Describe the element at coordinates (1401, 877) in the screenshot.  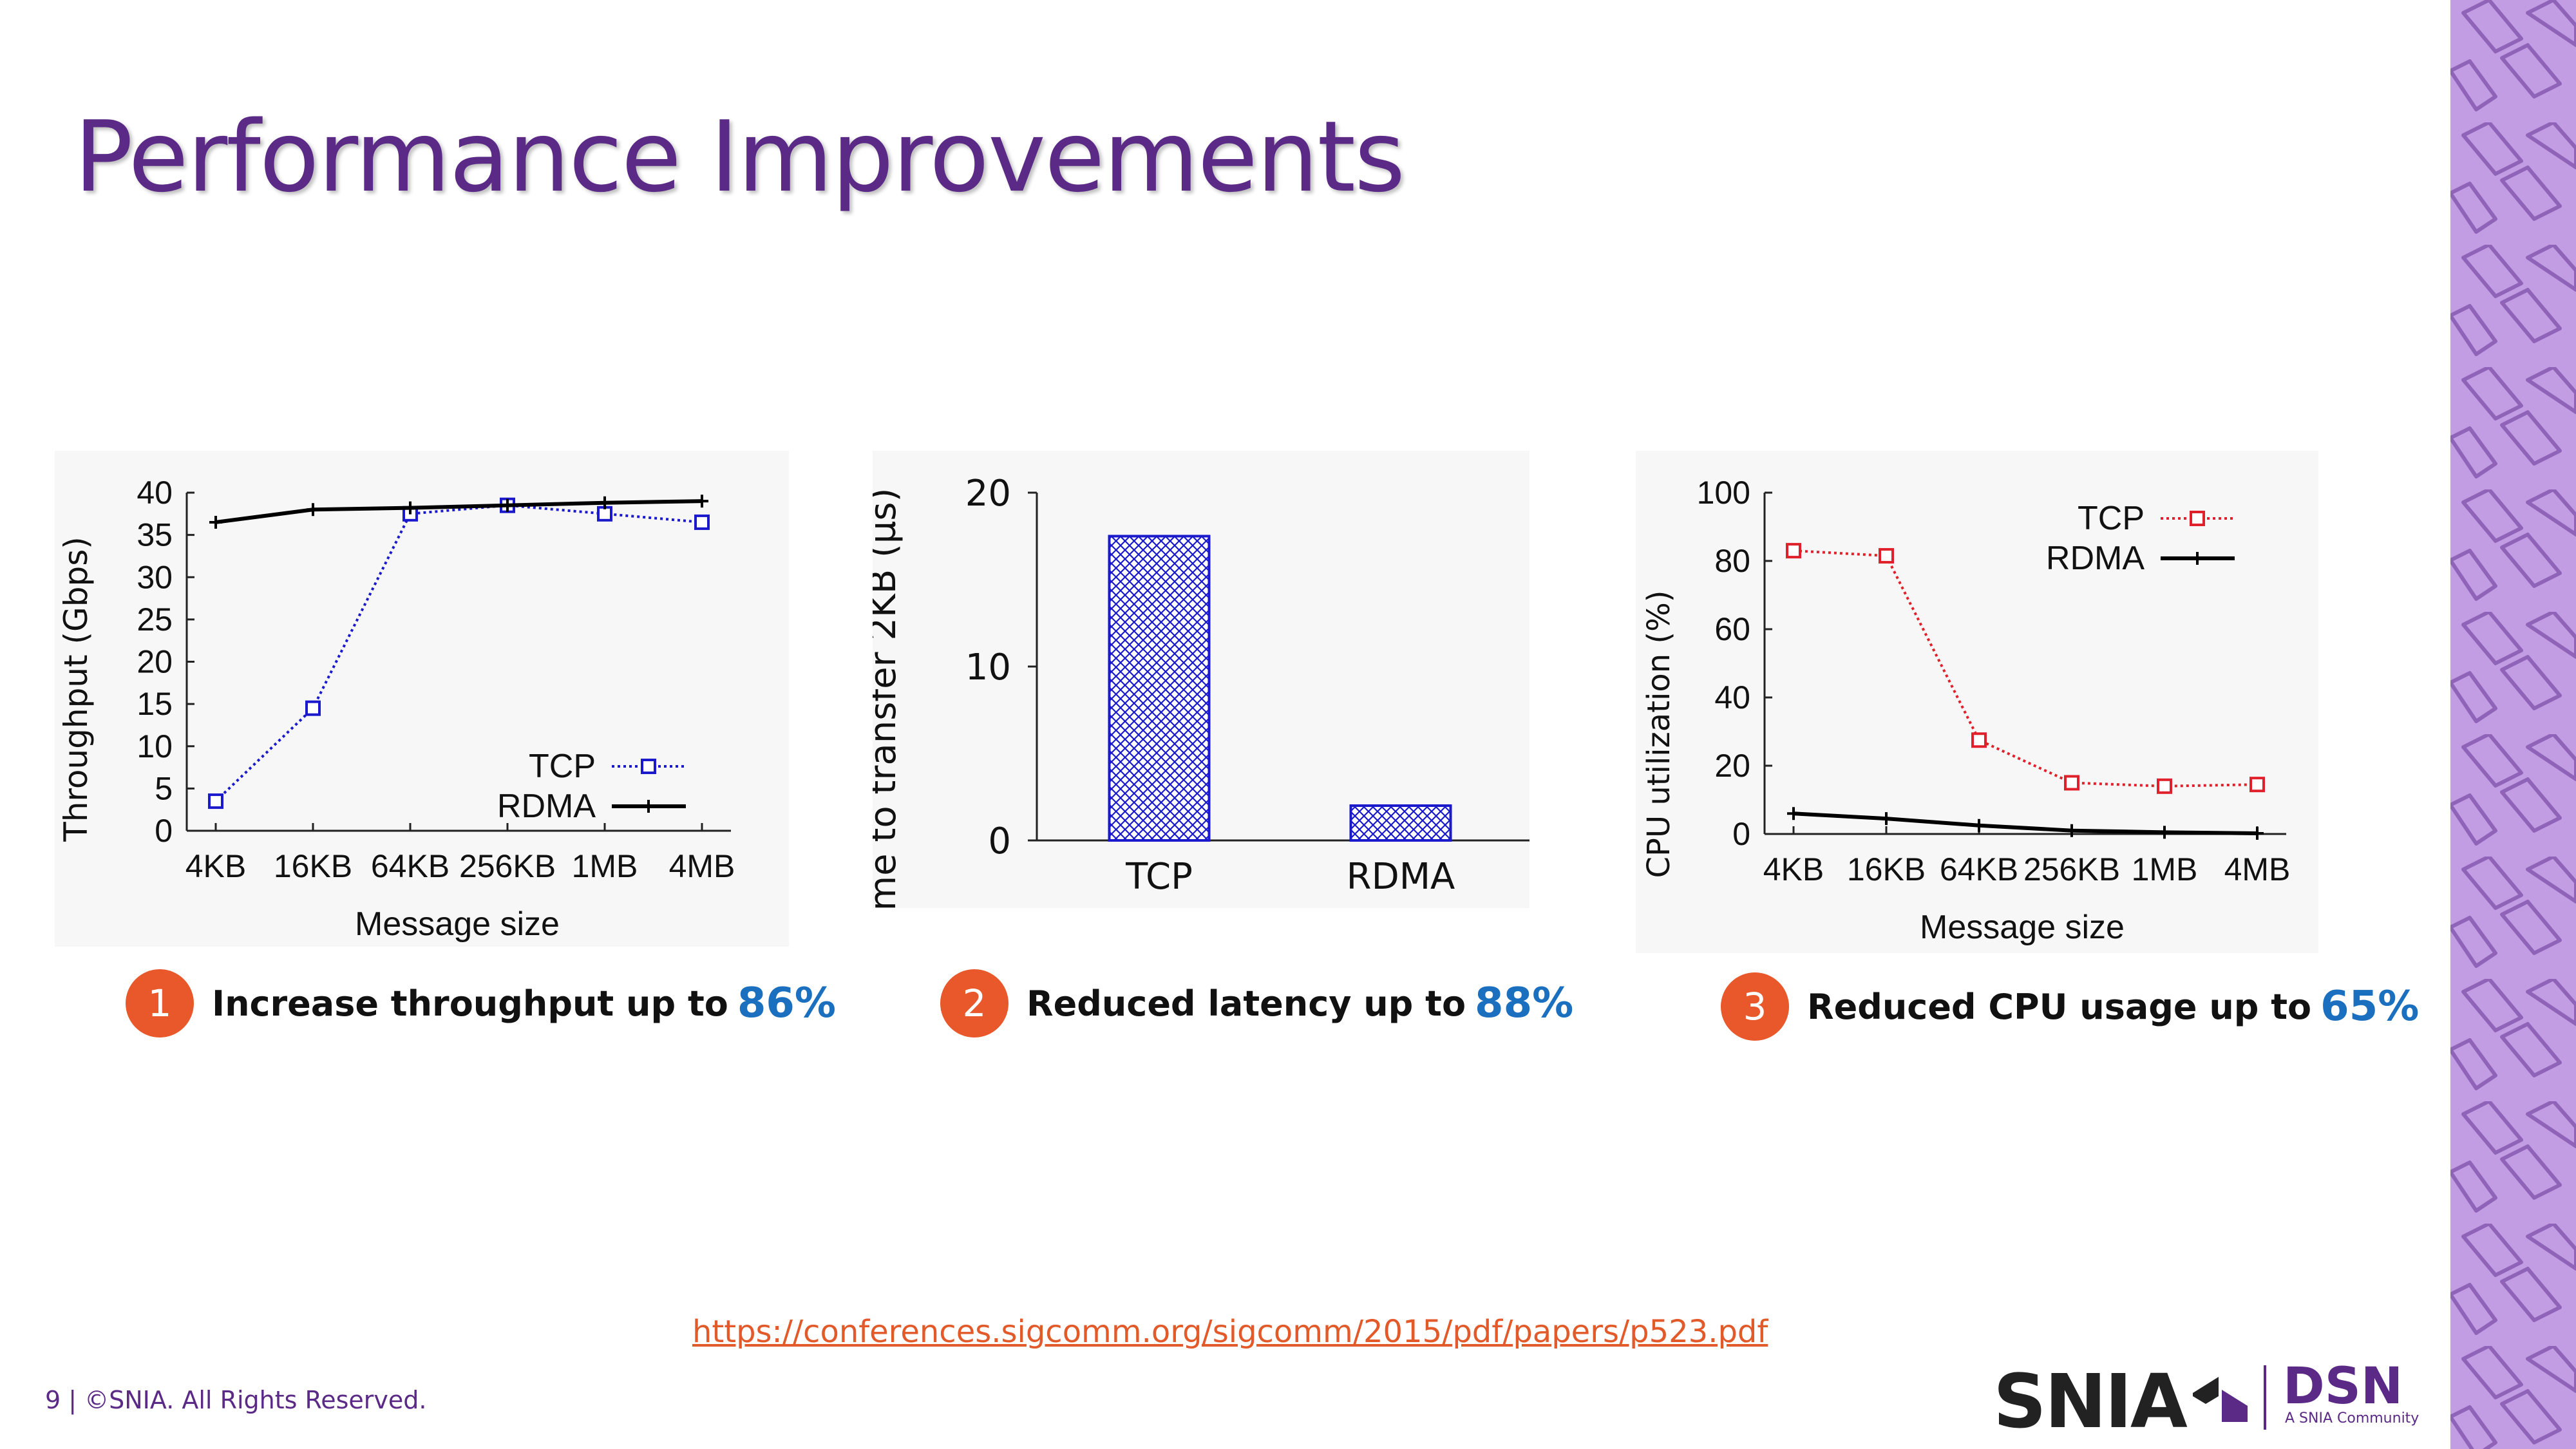
I see `x-tick-label: RDMA` at that location.